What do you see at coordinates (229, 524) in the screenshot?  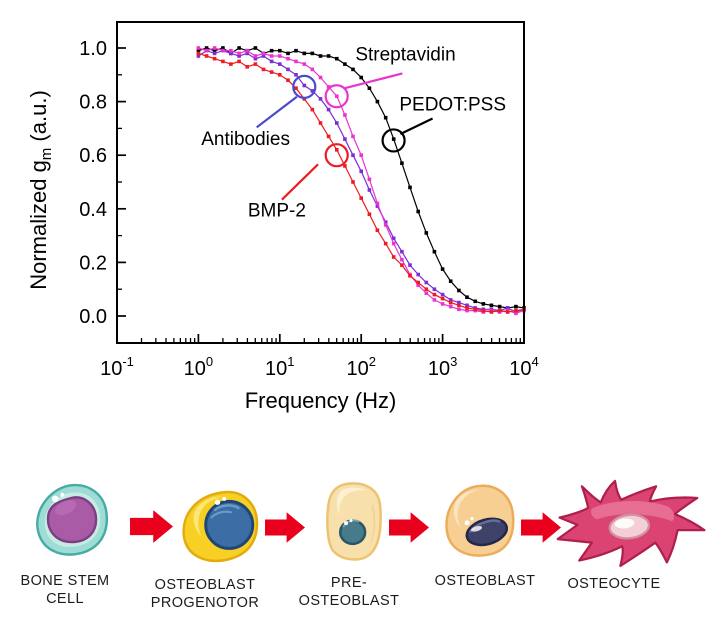 I see `cell-nucleus` at bounding box center [229, 524].